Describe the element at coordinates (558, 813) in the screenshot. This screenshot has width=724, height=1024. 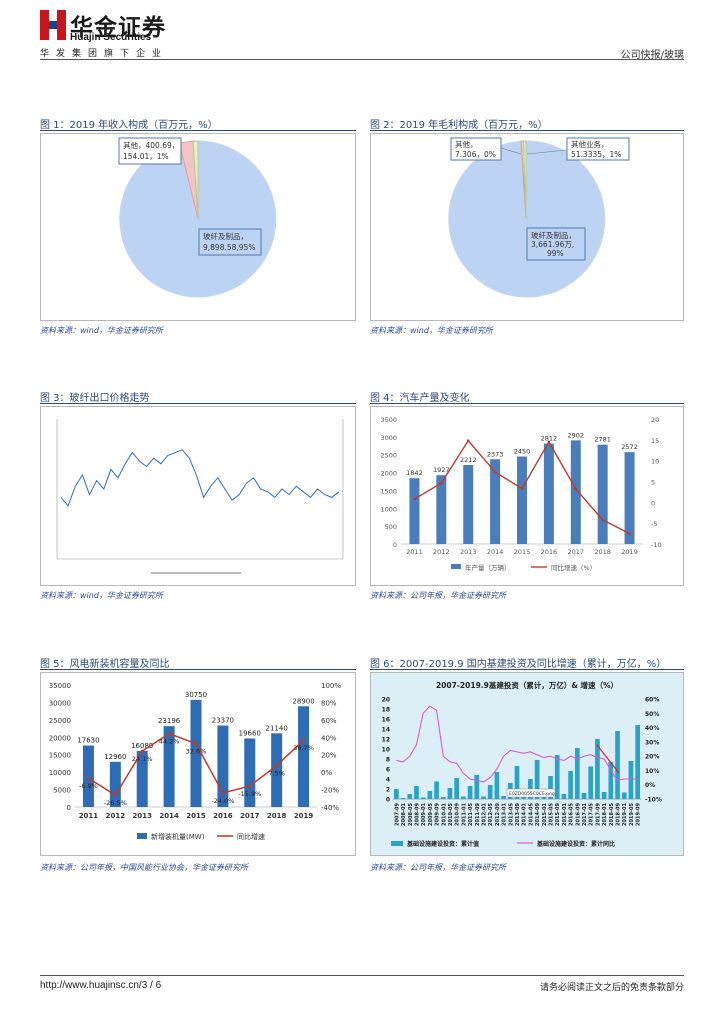
I see `x-tick-label: 2015-09` at that location.